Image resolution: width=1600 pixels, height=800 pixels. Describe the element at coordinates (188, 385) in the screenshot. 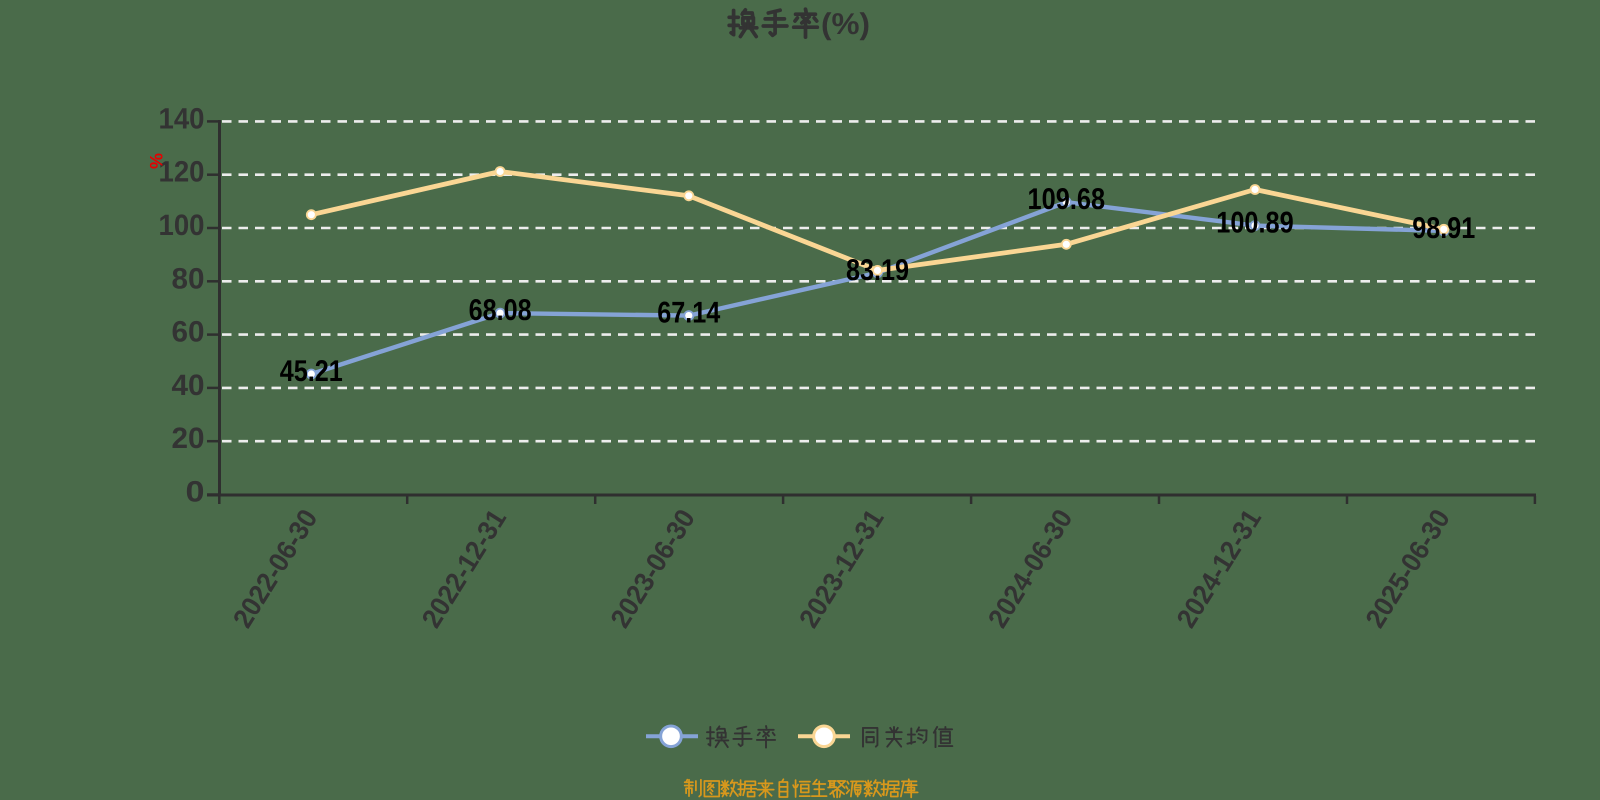

I see `svg-text: 40` at that location.